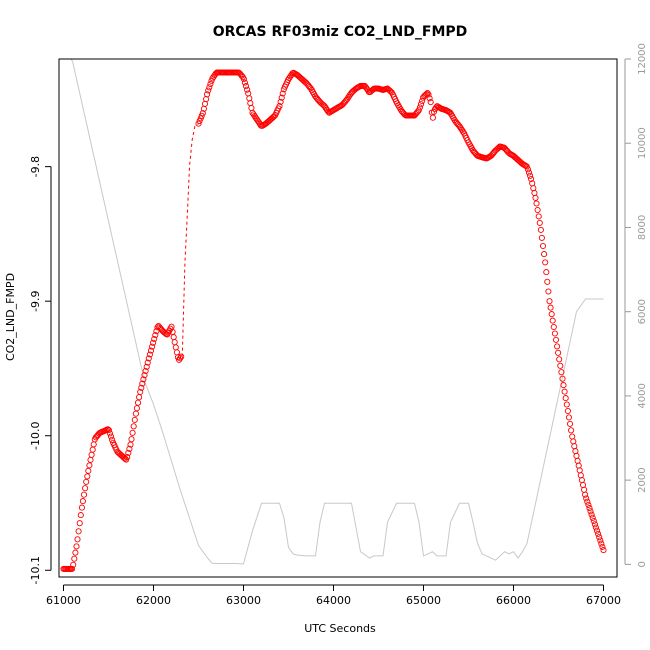 Image resolution: width=650 pixels, height=650 pixels. Describe the element at coordinates (513, 600) in the screenshot. I see `x-tick-label: 66000` at that location.